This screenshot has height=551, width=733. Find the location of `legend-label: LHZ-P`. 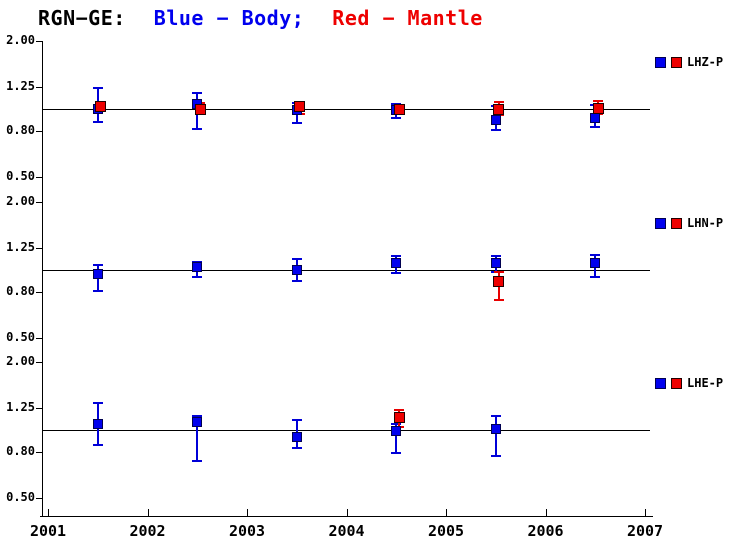

legend-label: LHZ-P is located at coordinates (705, 61).